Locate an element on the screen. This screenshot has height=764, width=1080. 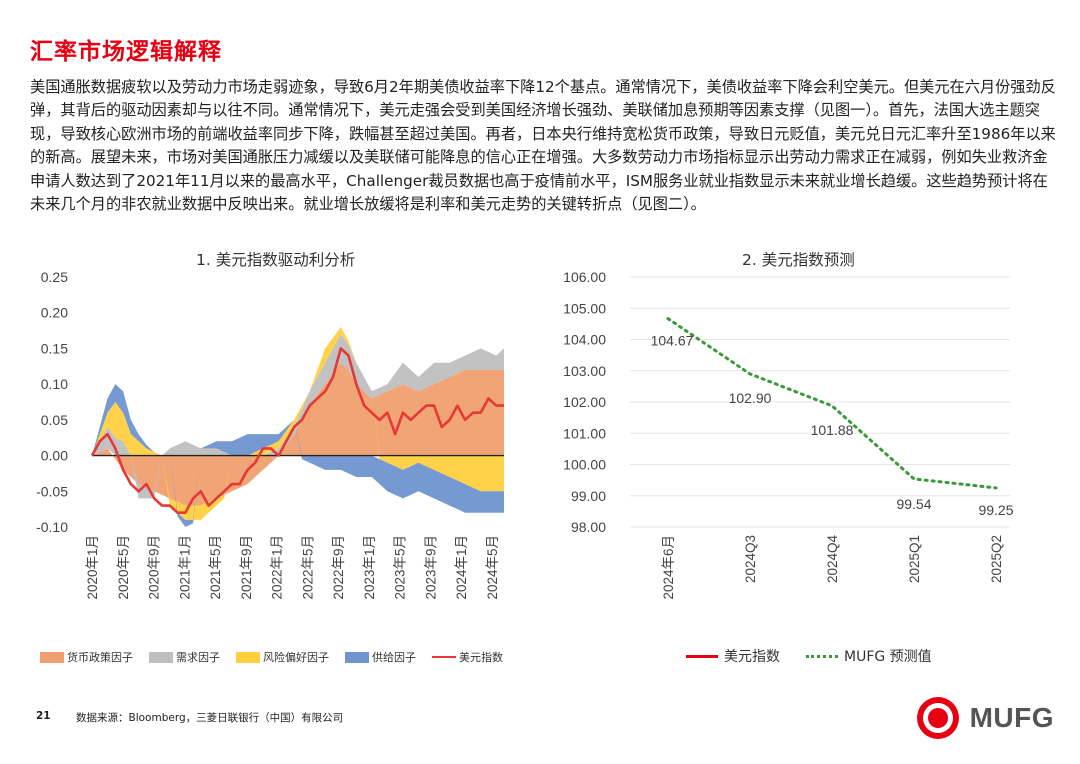
legend-usd-label: 美元指数 is located at coordinates (481, 657).